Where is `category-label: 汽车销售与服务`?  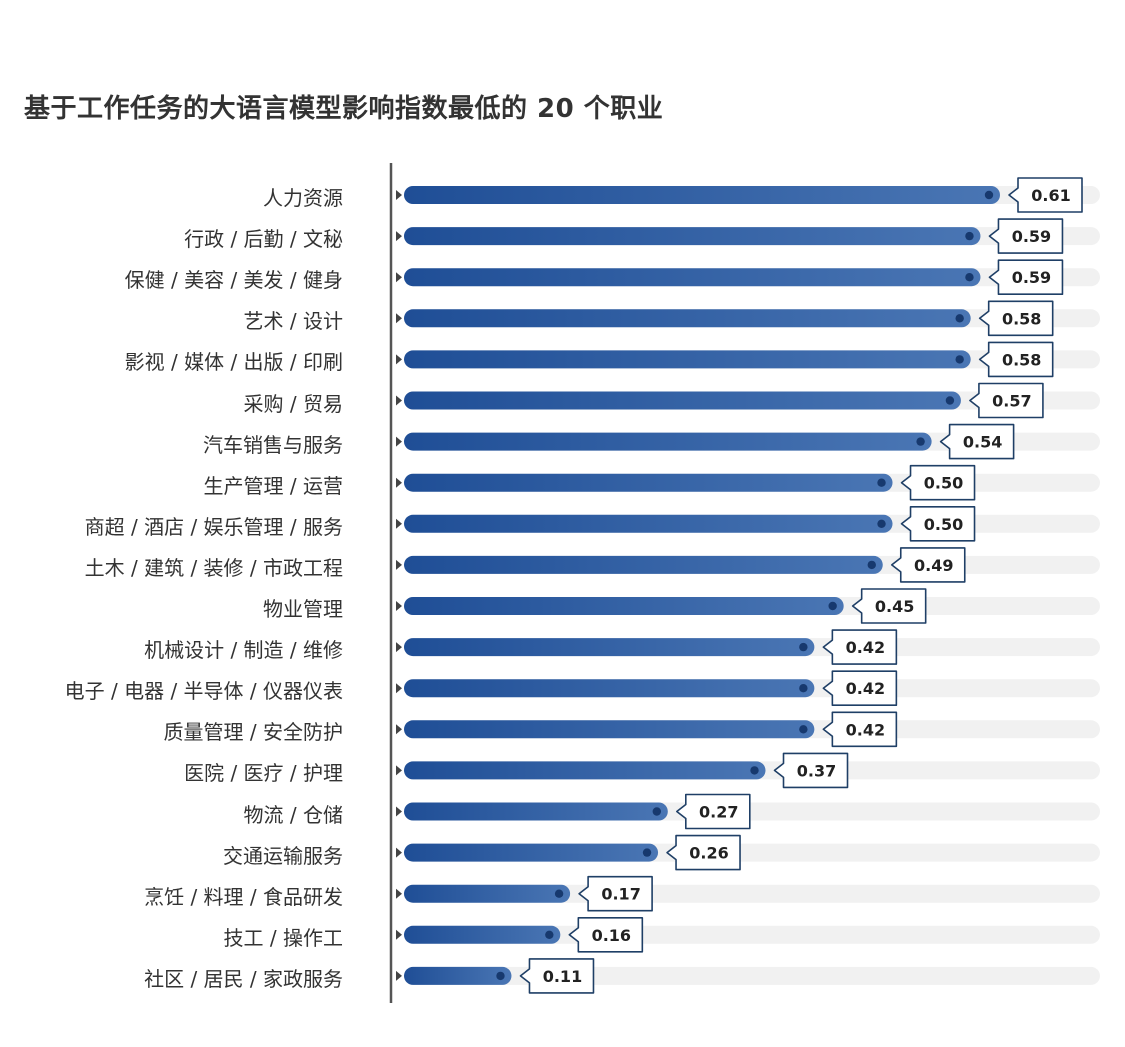
category-label: 汽车销售与服务 is located at coordinates (273, 444).